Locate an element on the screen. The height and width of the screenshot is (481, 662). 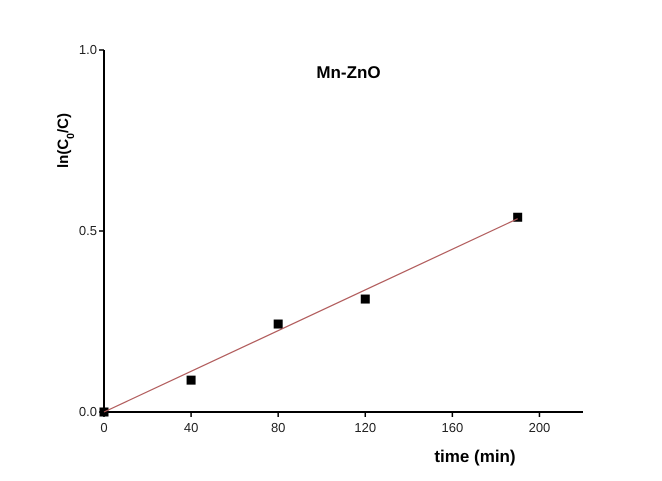
text: Mn-ZnO is located at coordinates (348, 72).